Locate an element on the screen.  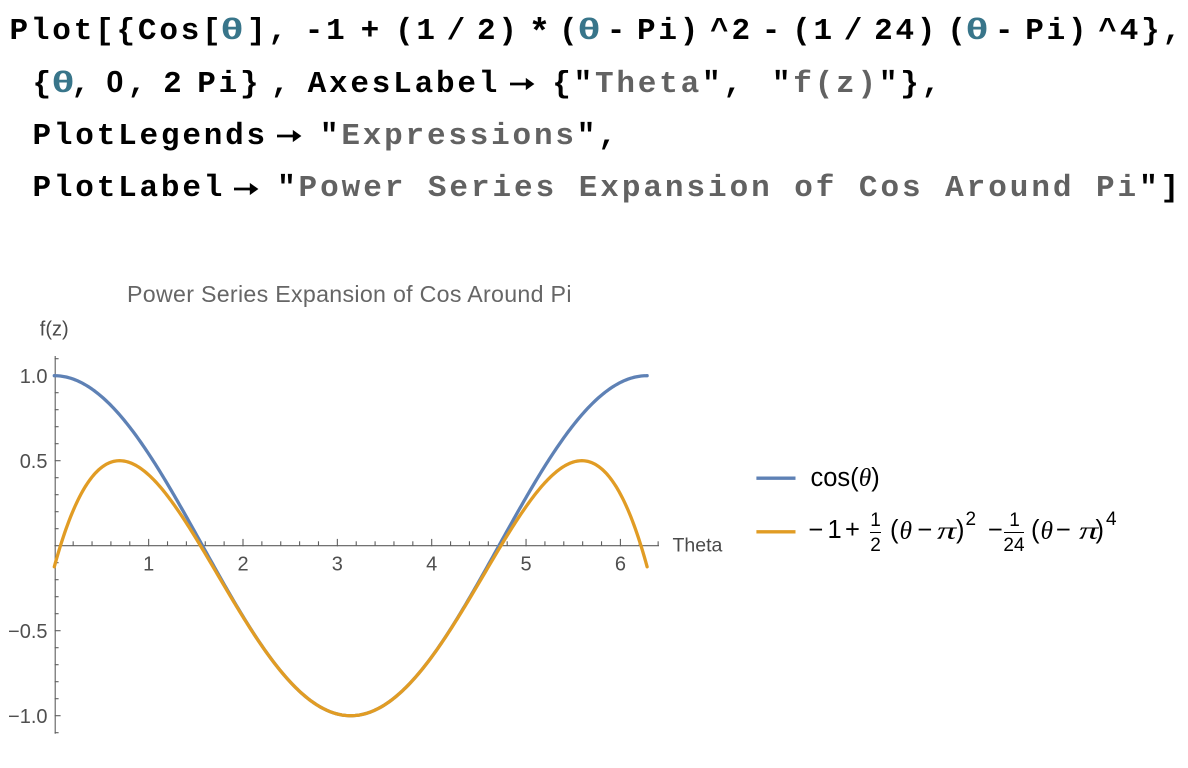
svg-text: 5 is located at coordinates (525, 565).